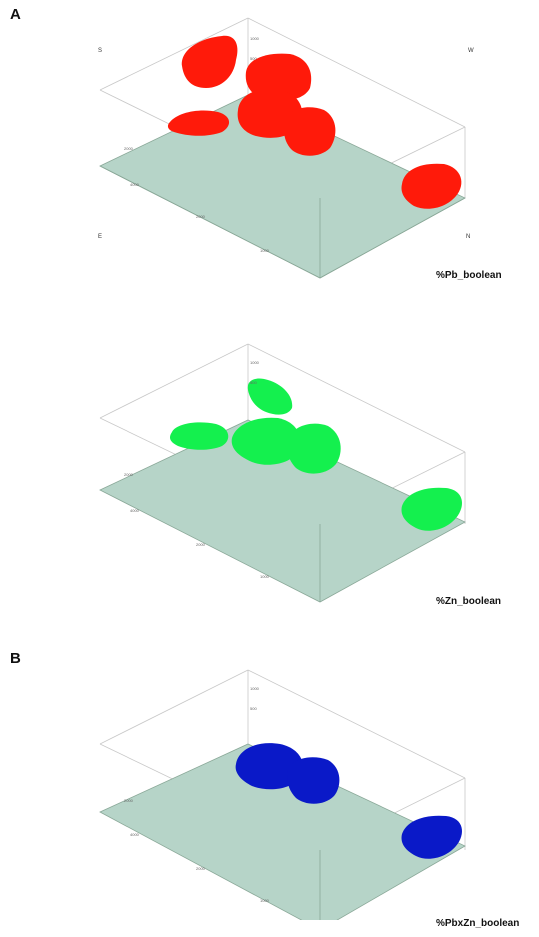 This screenshot has width=539, height=937. Describe the element at coordinates (15, 14) in the screenshot. I see `panel-label-a: A` at that location.